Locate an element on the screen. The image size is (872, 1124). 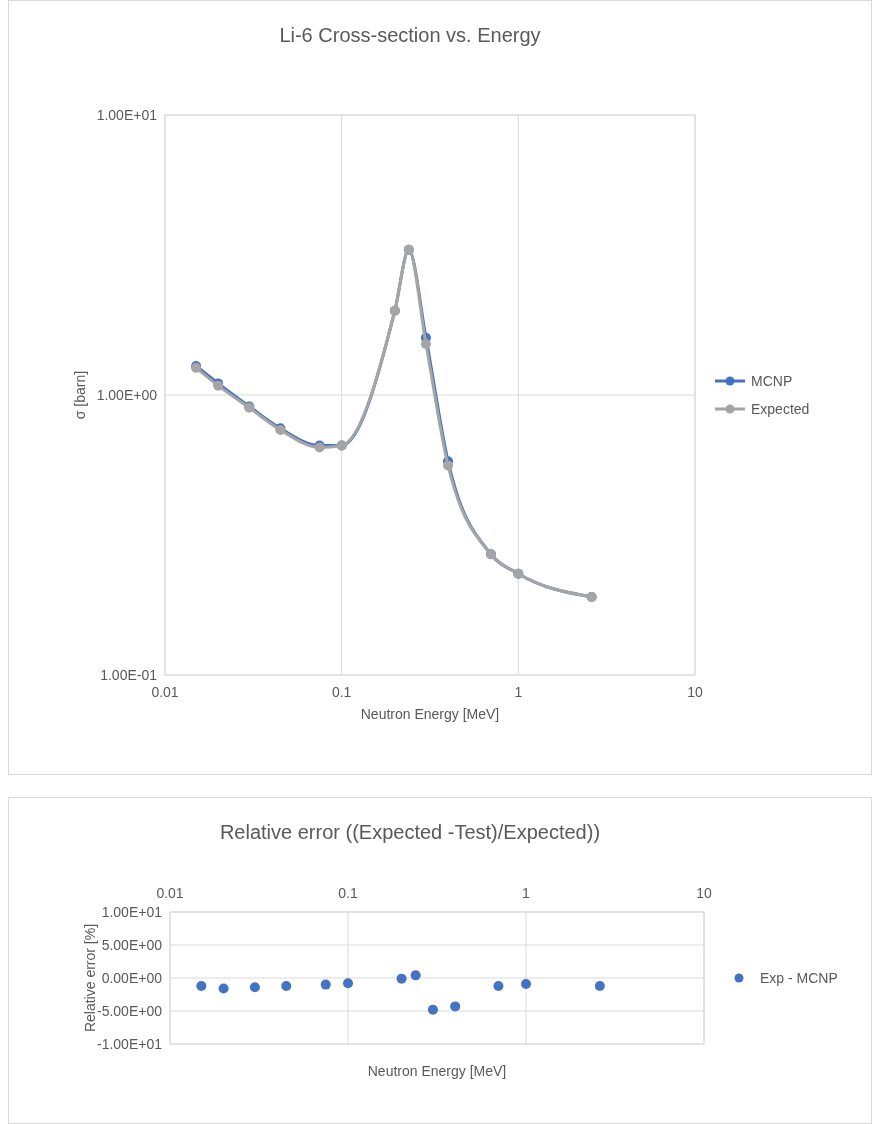
y-tick-label: 1.00E+00 is located at coordinates (127, 395).